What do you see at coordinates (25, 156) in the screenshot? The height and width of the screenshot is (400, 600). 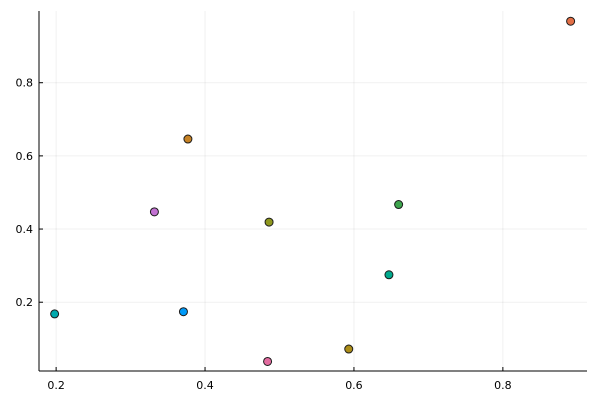 I see `y-tick-label: 0.6` at bounding box center [25, 156].